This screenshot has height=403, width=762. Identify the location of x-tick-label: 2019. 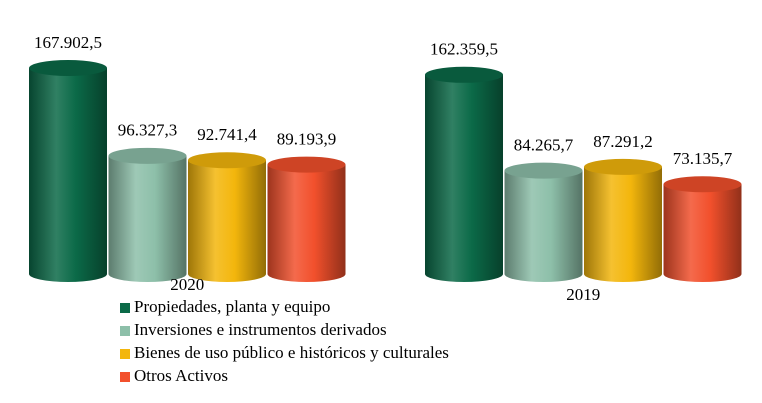
(583, 294).